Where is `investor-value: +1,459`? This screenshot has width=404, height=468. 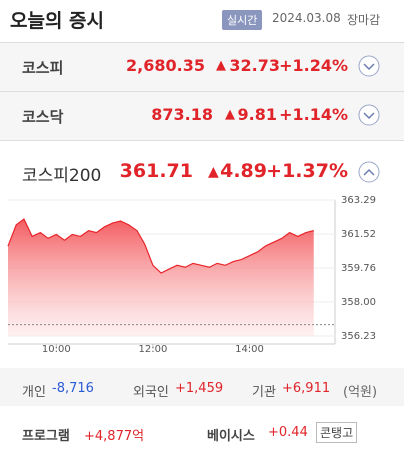
investor-value: +1,459 is located at coordinates (199, 388).